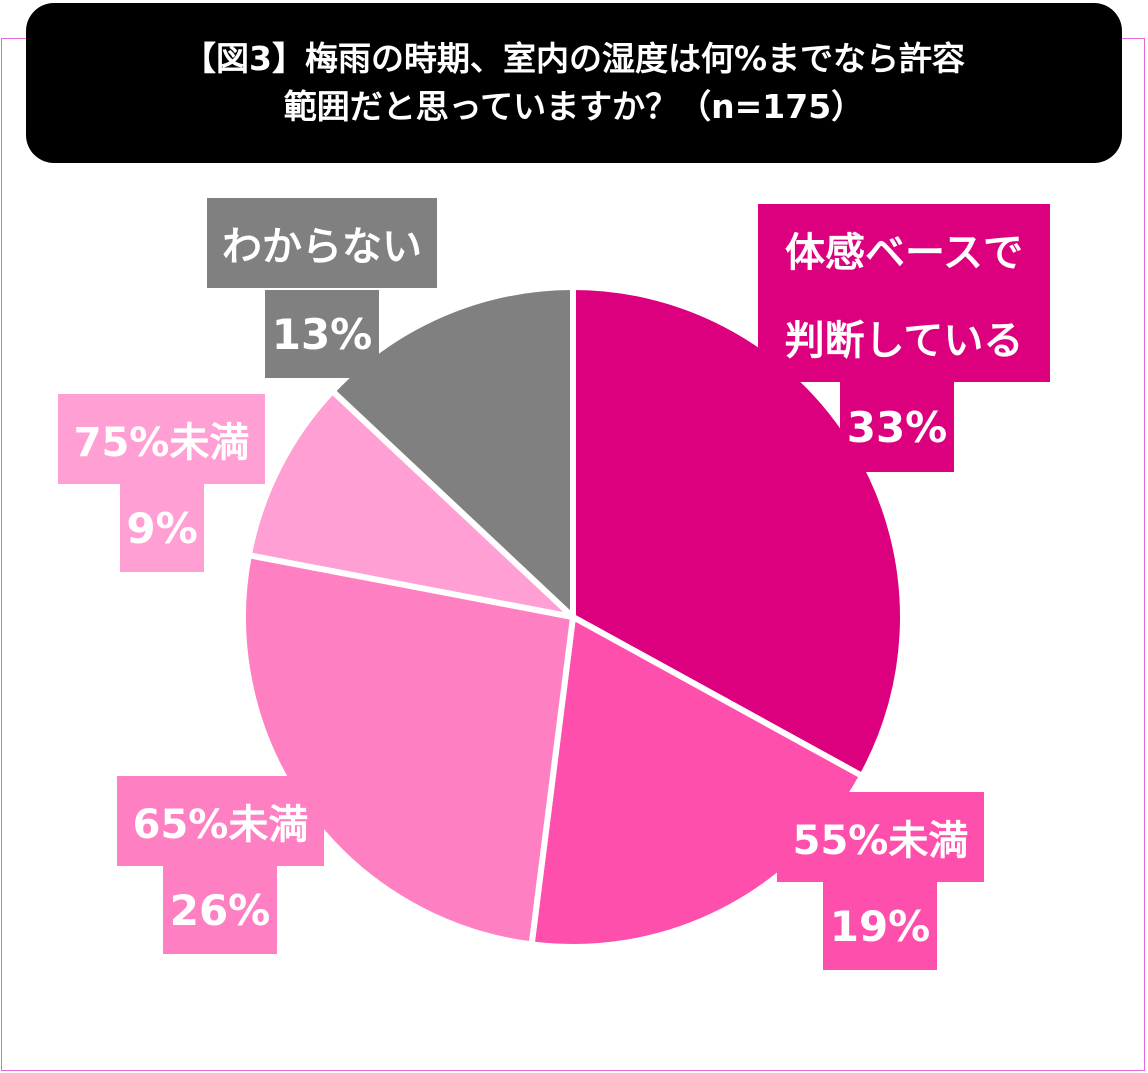 Image resolution: width=1148 pixels, height=1073 pixels. Describe the element at coordinates (162, 528) in the screenshot. I see `slice-value-under-75: 9%` at that location.